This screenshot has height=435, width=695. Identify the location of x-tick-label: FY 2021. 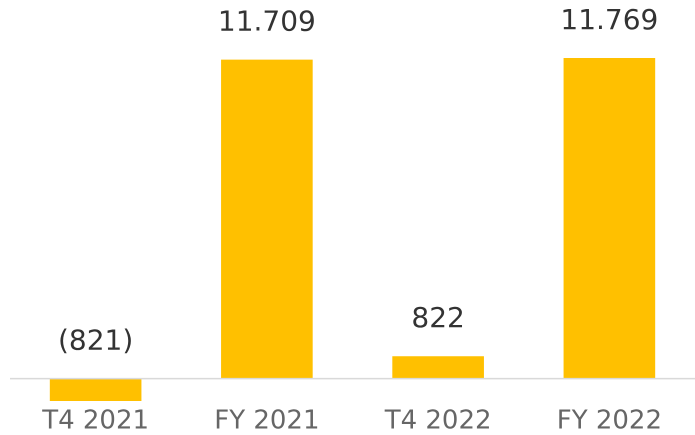
(266, 420).